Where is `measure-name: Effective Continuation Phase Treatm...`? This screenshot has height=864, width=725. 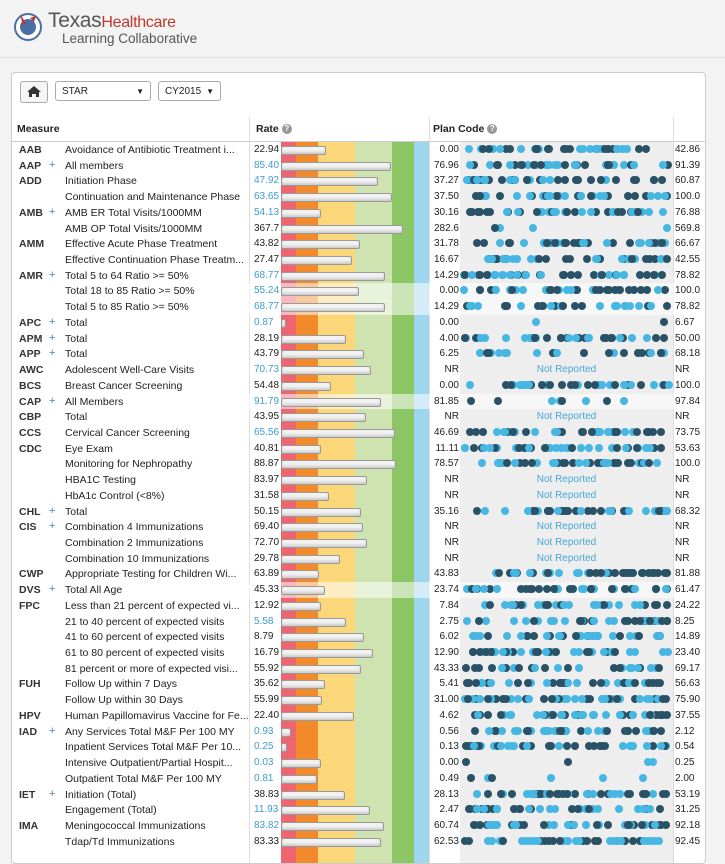 measure-name: Effective Continuation Phase Treatm... is located at coordinates (154, 260).